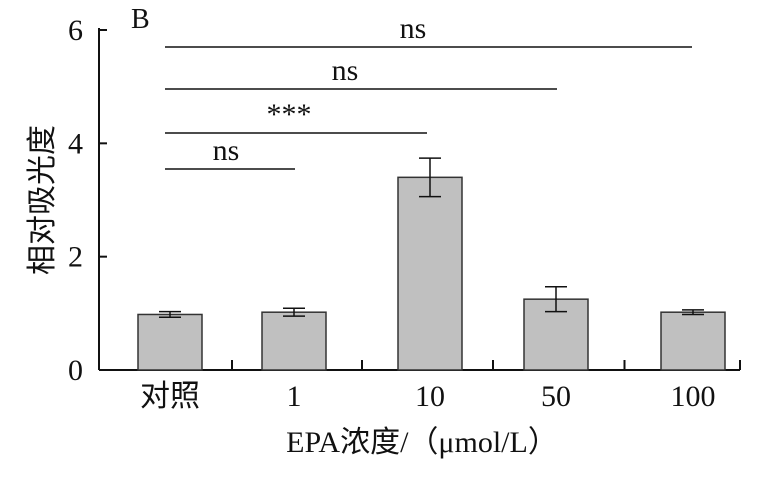 The width and height of the screenshot is (768, 478). What do you see at coordinates (42, 200) in the screenshot?
I see `y-axis-title: 相对吸光度` at bounding box center [42, 200].